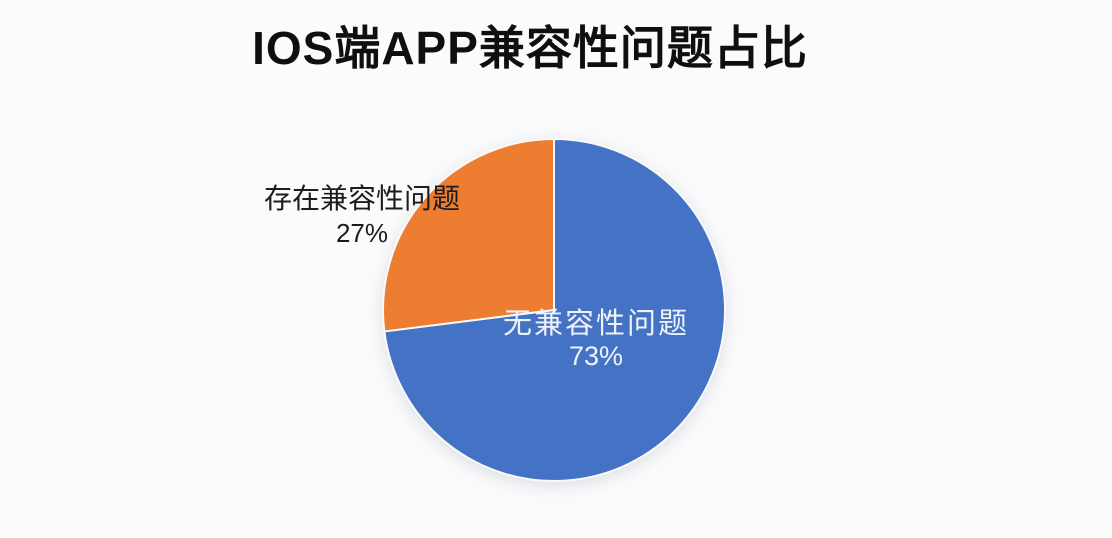  I want to click on slice-label-outside-percent: 27%, so click(362, 233).